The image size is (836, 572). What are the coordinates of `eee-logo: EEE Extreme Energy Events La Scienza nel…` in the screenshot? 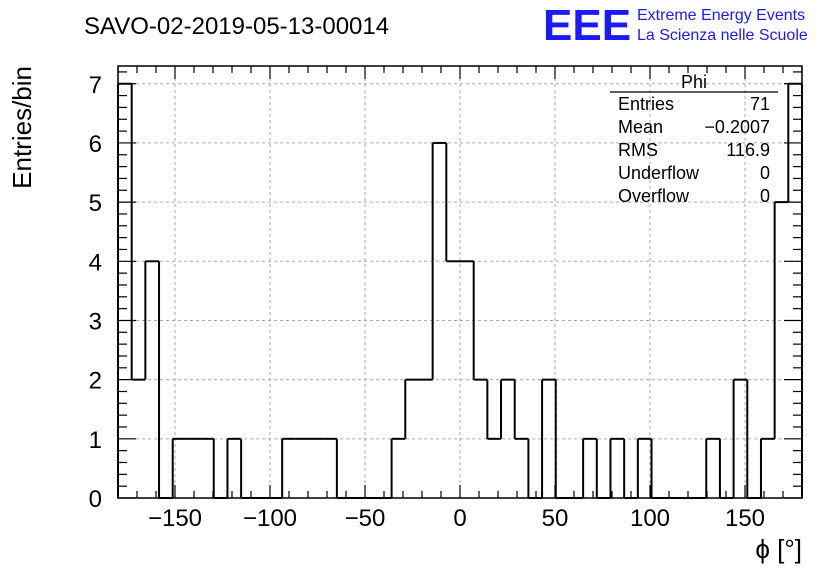 It's located at (675, 25).